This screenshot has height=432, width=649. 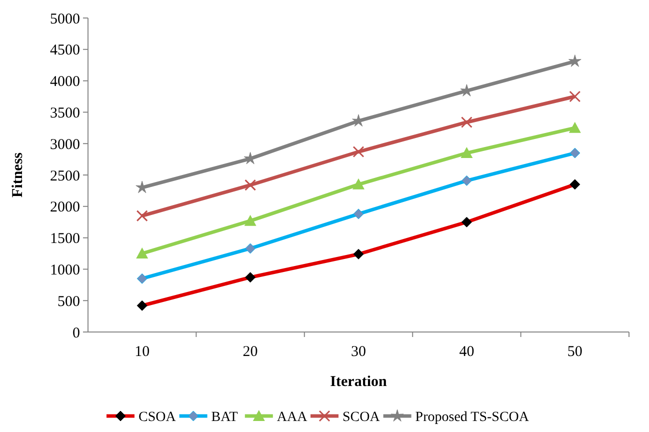 What do you see at coordinates (65, 270) in the screenshot?
I see `y-tick-label: 1000` at bounding box center [65, 270].